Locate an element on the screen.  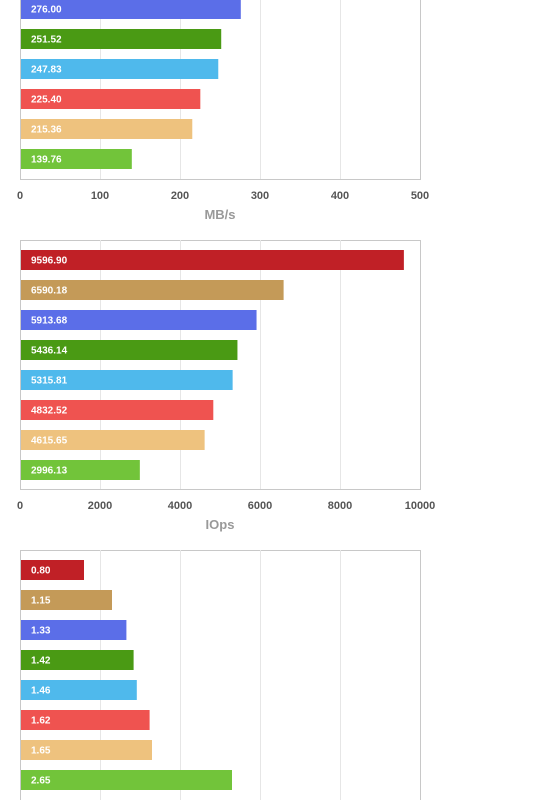
bar-value-label: 5315.81 is located at coordinates (49, 381).